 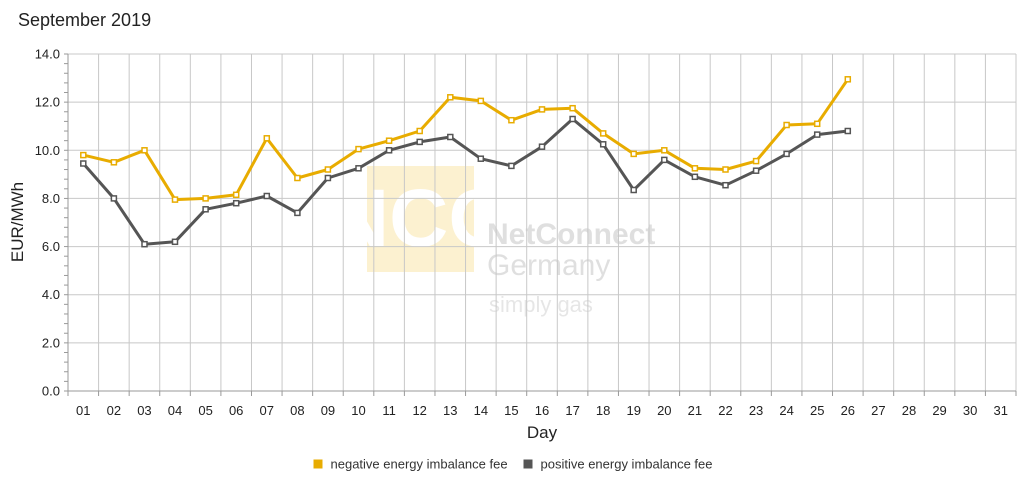 I want to click on y-axis-title: EUR/MWh, so click(x=17, y=222).